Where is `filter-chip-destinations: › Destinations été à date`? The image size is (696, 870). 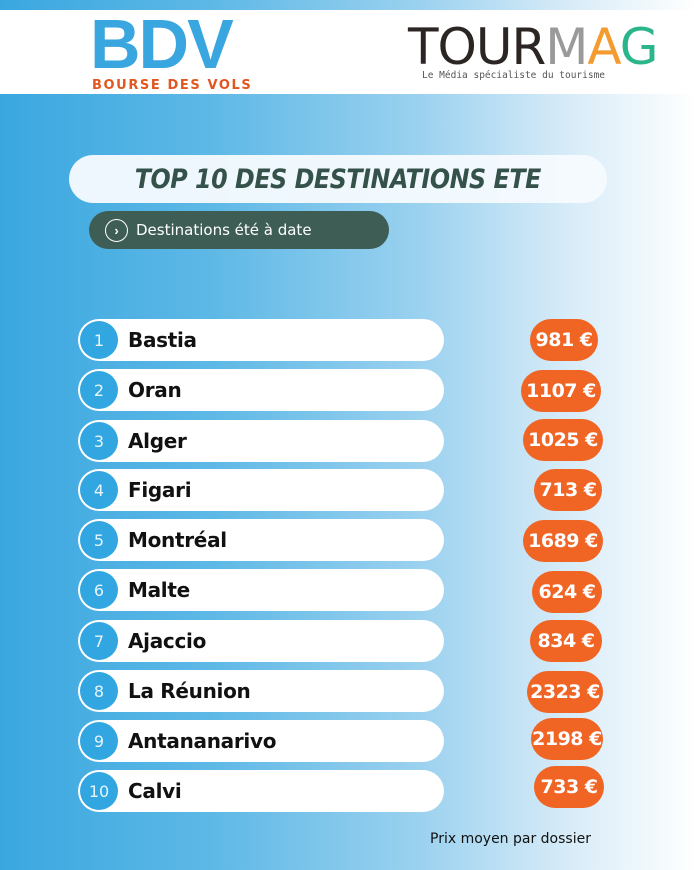
filter-chip-destinations: › Destinations été à date is located at coordinates (239, 230).